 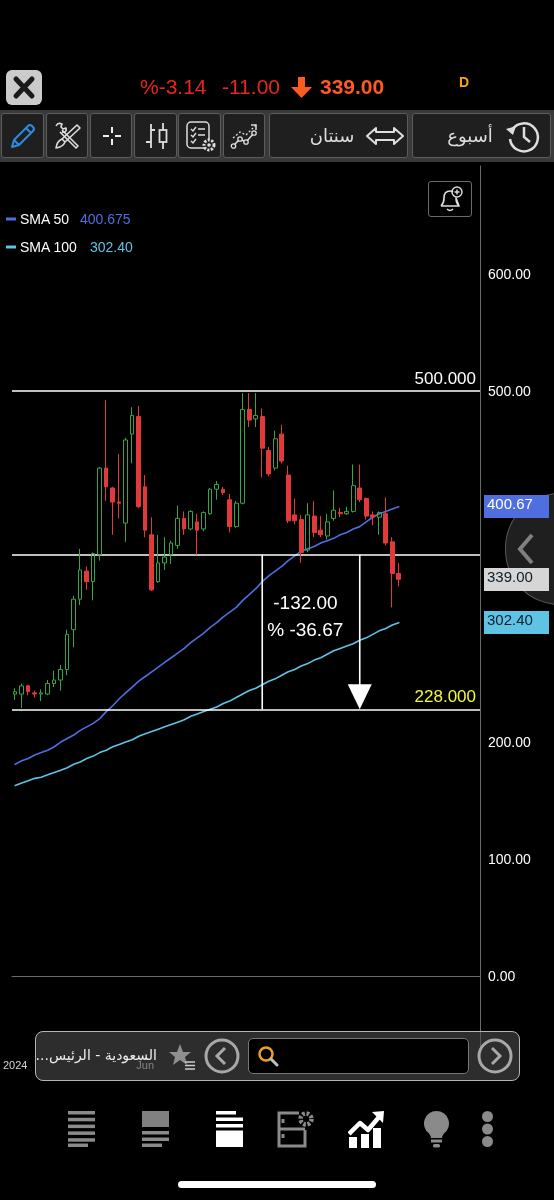 What do you see at coordinates (173, 87) in the screenshot?
I see `text: %-3.14` at bounding box center [173, 87].